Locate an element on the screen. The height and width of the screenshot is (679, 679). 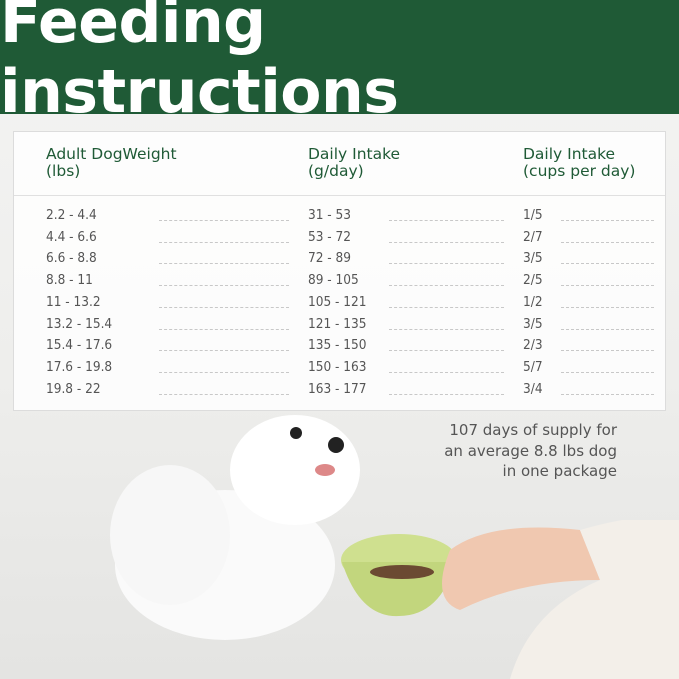
column-header-cups: Daily Intake (cups per day) is located at coordinates (579, 163).